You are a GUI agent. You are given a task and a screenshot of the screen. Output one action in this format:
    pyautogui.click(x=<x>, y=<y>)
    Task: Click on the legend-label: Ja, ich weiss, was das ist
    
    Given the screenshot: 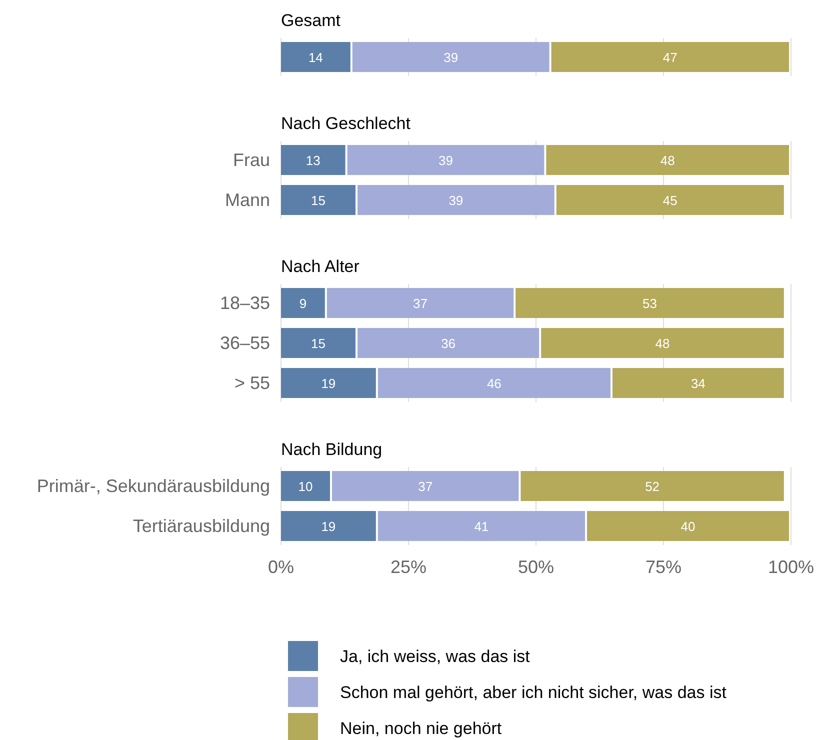 What is the action you would take?
    pyautogui.click(x=435, y=656)
    